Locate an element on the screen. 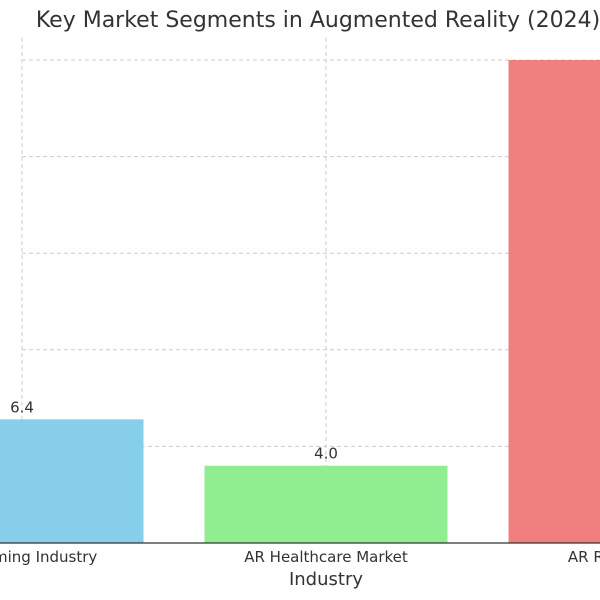 This screenshot has width=600, height=600. x-tick-label-2: AR Healthcare Market is located at coordinates (326, 557).